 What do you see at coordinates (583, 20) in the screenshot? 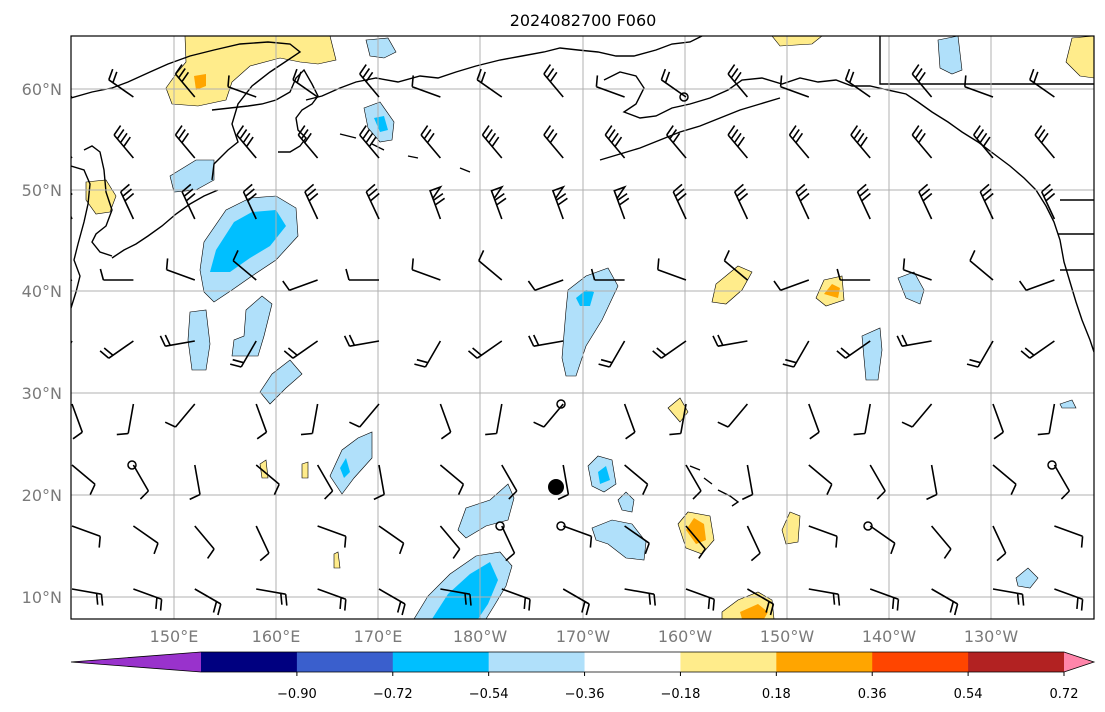
I see `figure-title: 2024082700 F060` at bounding box center [583, 20].